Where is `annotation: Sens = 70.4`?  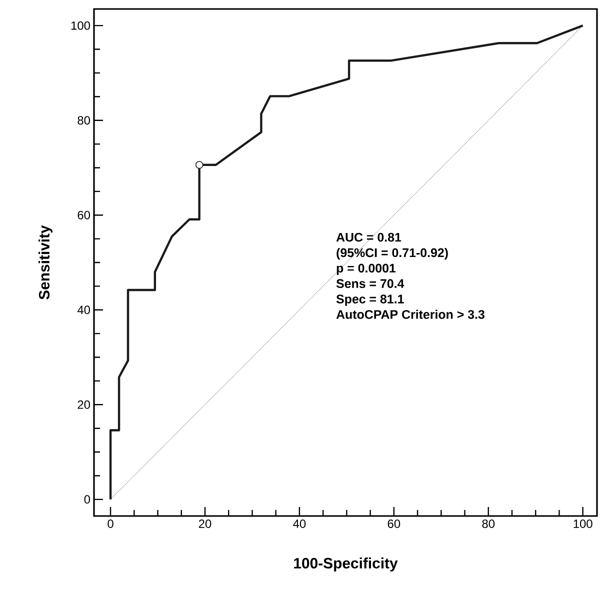
annotation: Sens = 70.4 is located at coordinates (370, 283).